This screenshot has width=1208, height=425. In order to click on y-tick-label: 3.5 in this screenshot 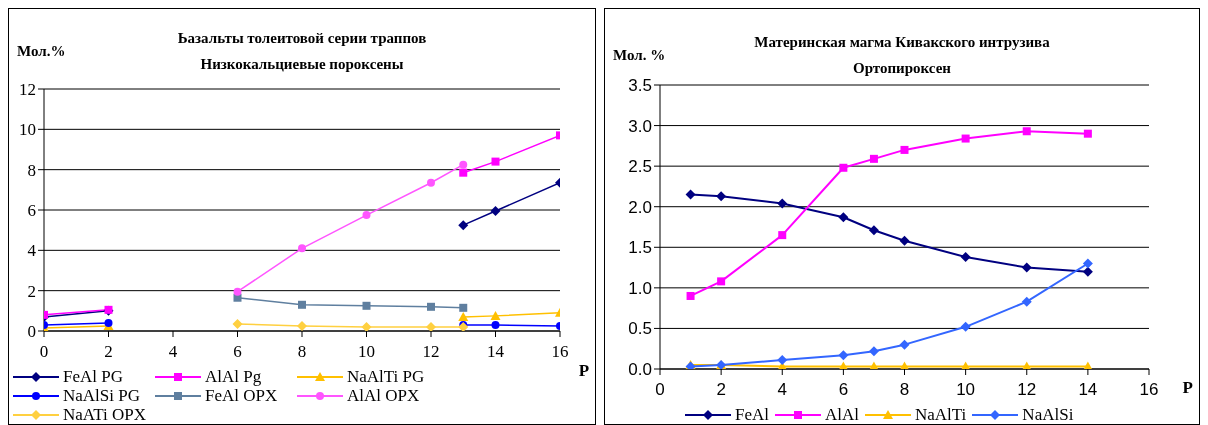, I will do `click(640, 86)`.